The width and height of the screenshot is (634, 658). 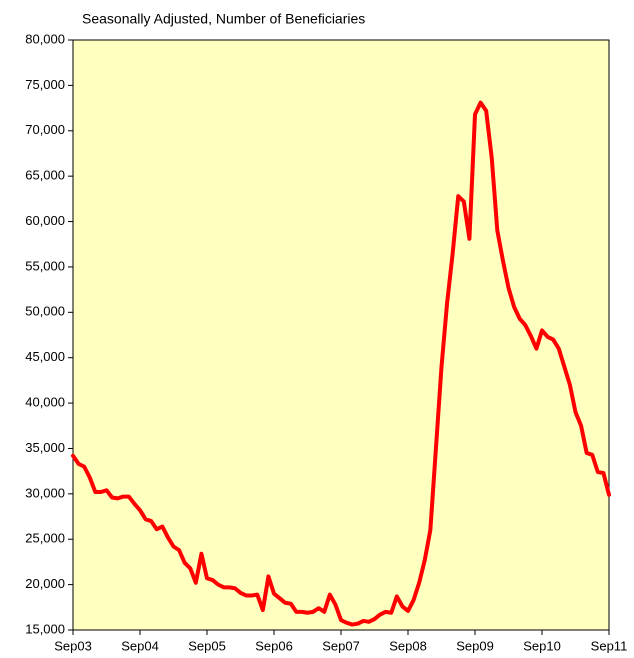 What do you see at coordinates (45, 220) in the screenshot?
I see `y-tick-label: 60,000` at bounding box center [45, 220].